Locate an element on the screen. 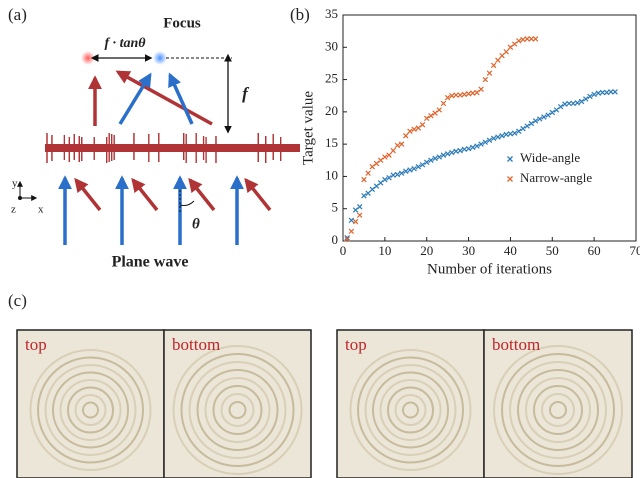  blue-focus is located at coordinates (160, 58).